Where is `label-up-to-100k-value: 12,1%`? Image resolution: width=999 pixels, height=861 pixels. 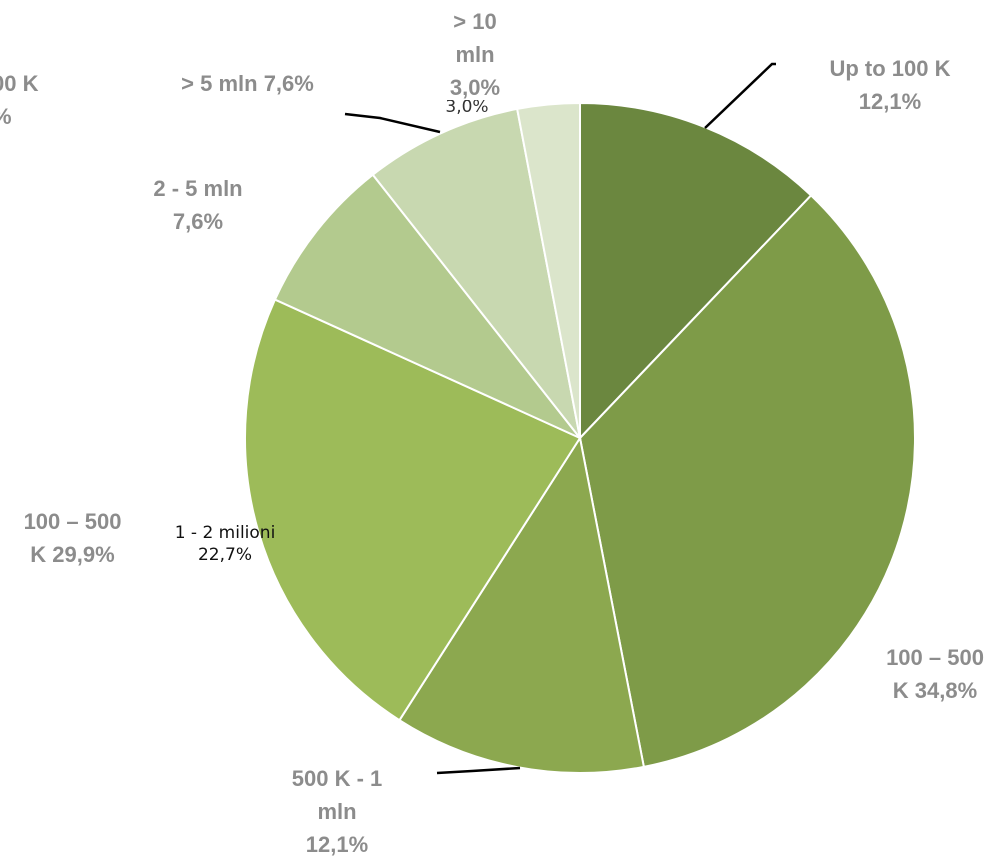 label-up-to-100k-value: 12,1% is located at coordinates (890, 101).